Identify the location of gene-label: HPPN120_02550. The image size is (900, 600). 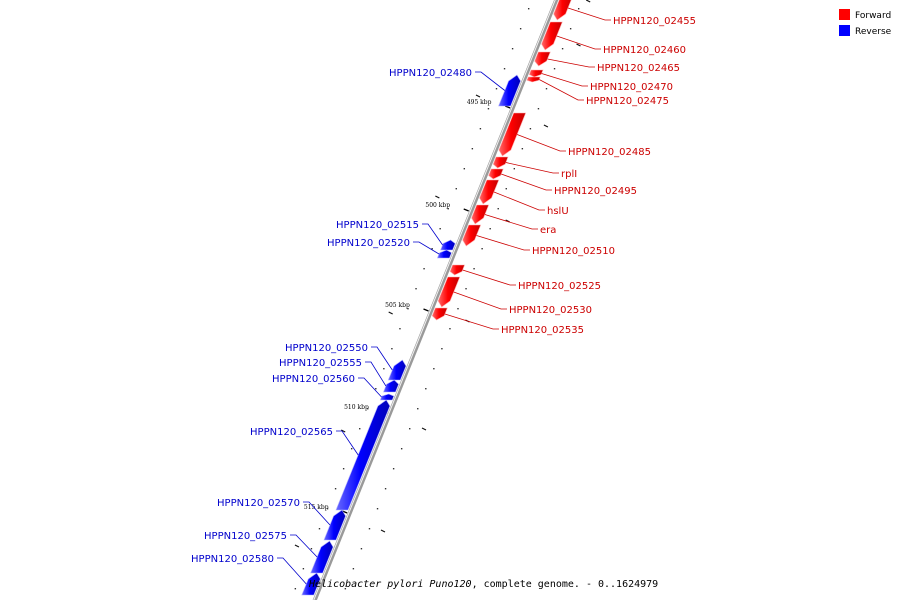
(326, 348).